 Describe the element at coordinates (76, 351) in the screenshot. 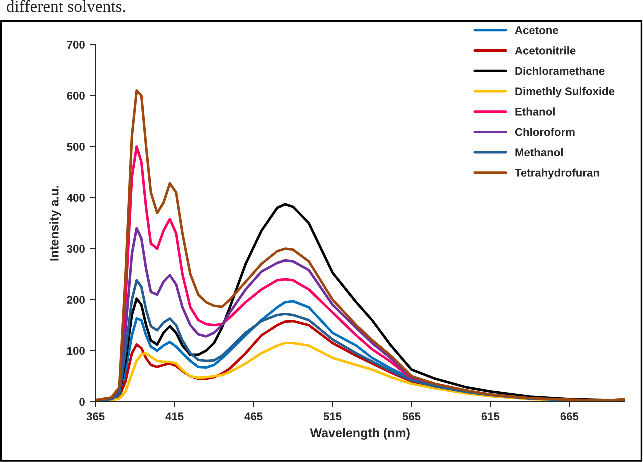

I see `y-tick-label: 100` at that location.